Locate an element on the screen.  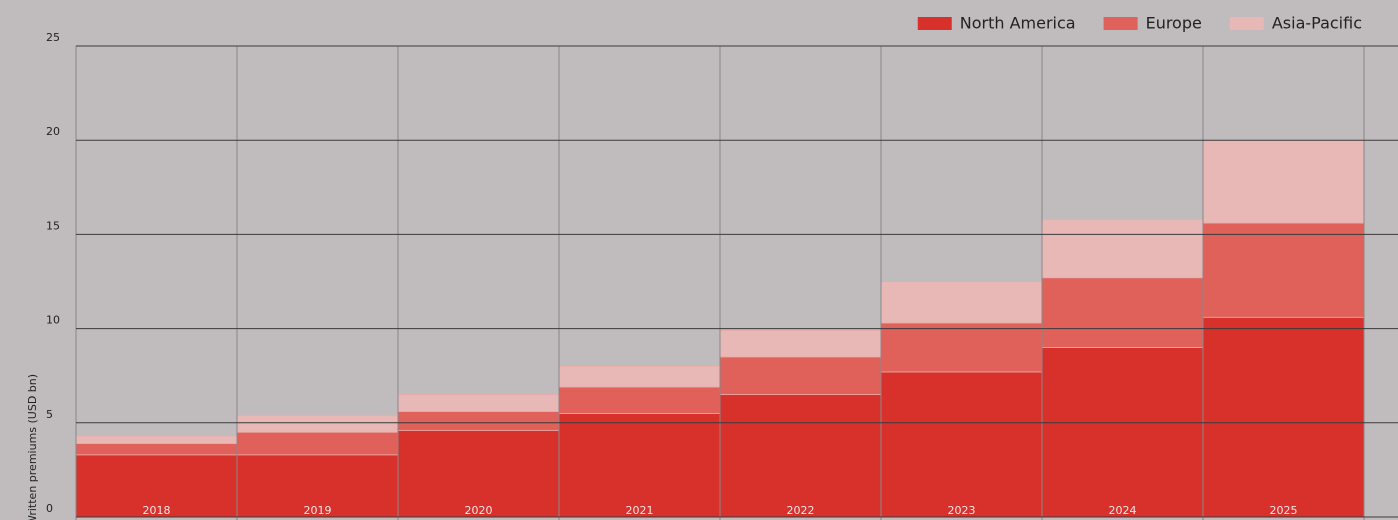
x-tick-label: 2022 is located at coordinates (801, 510).